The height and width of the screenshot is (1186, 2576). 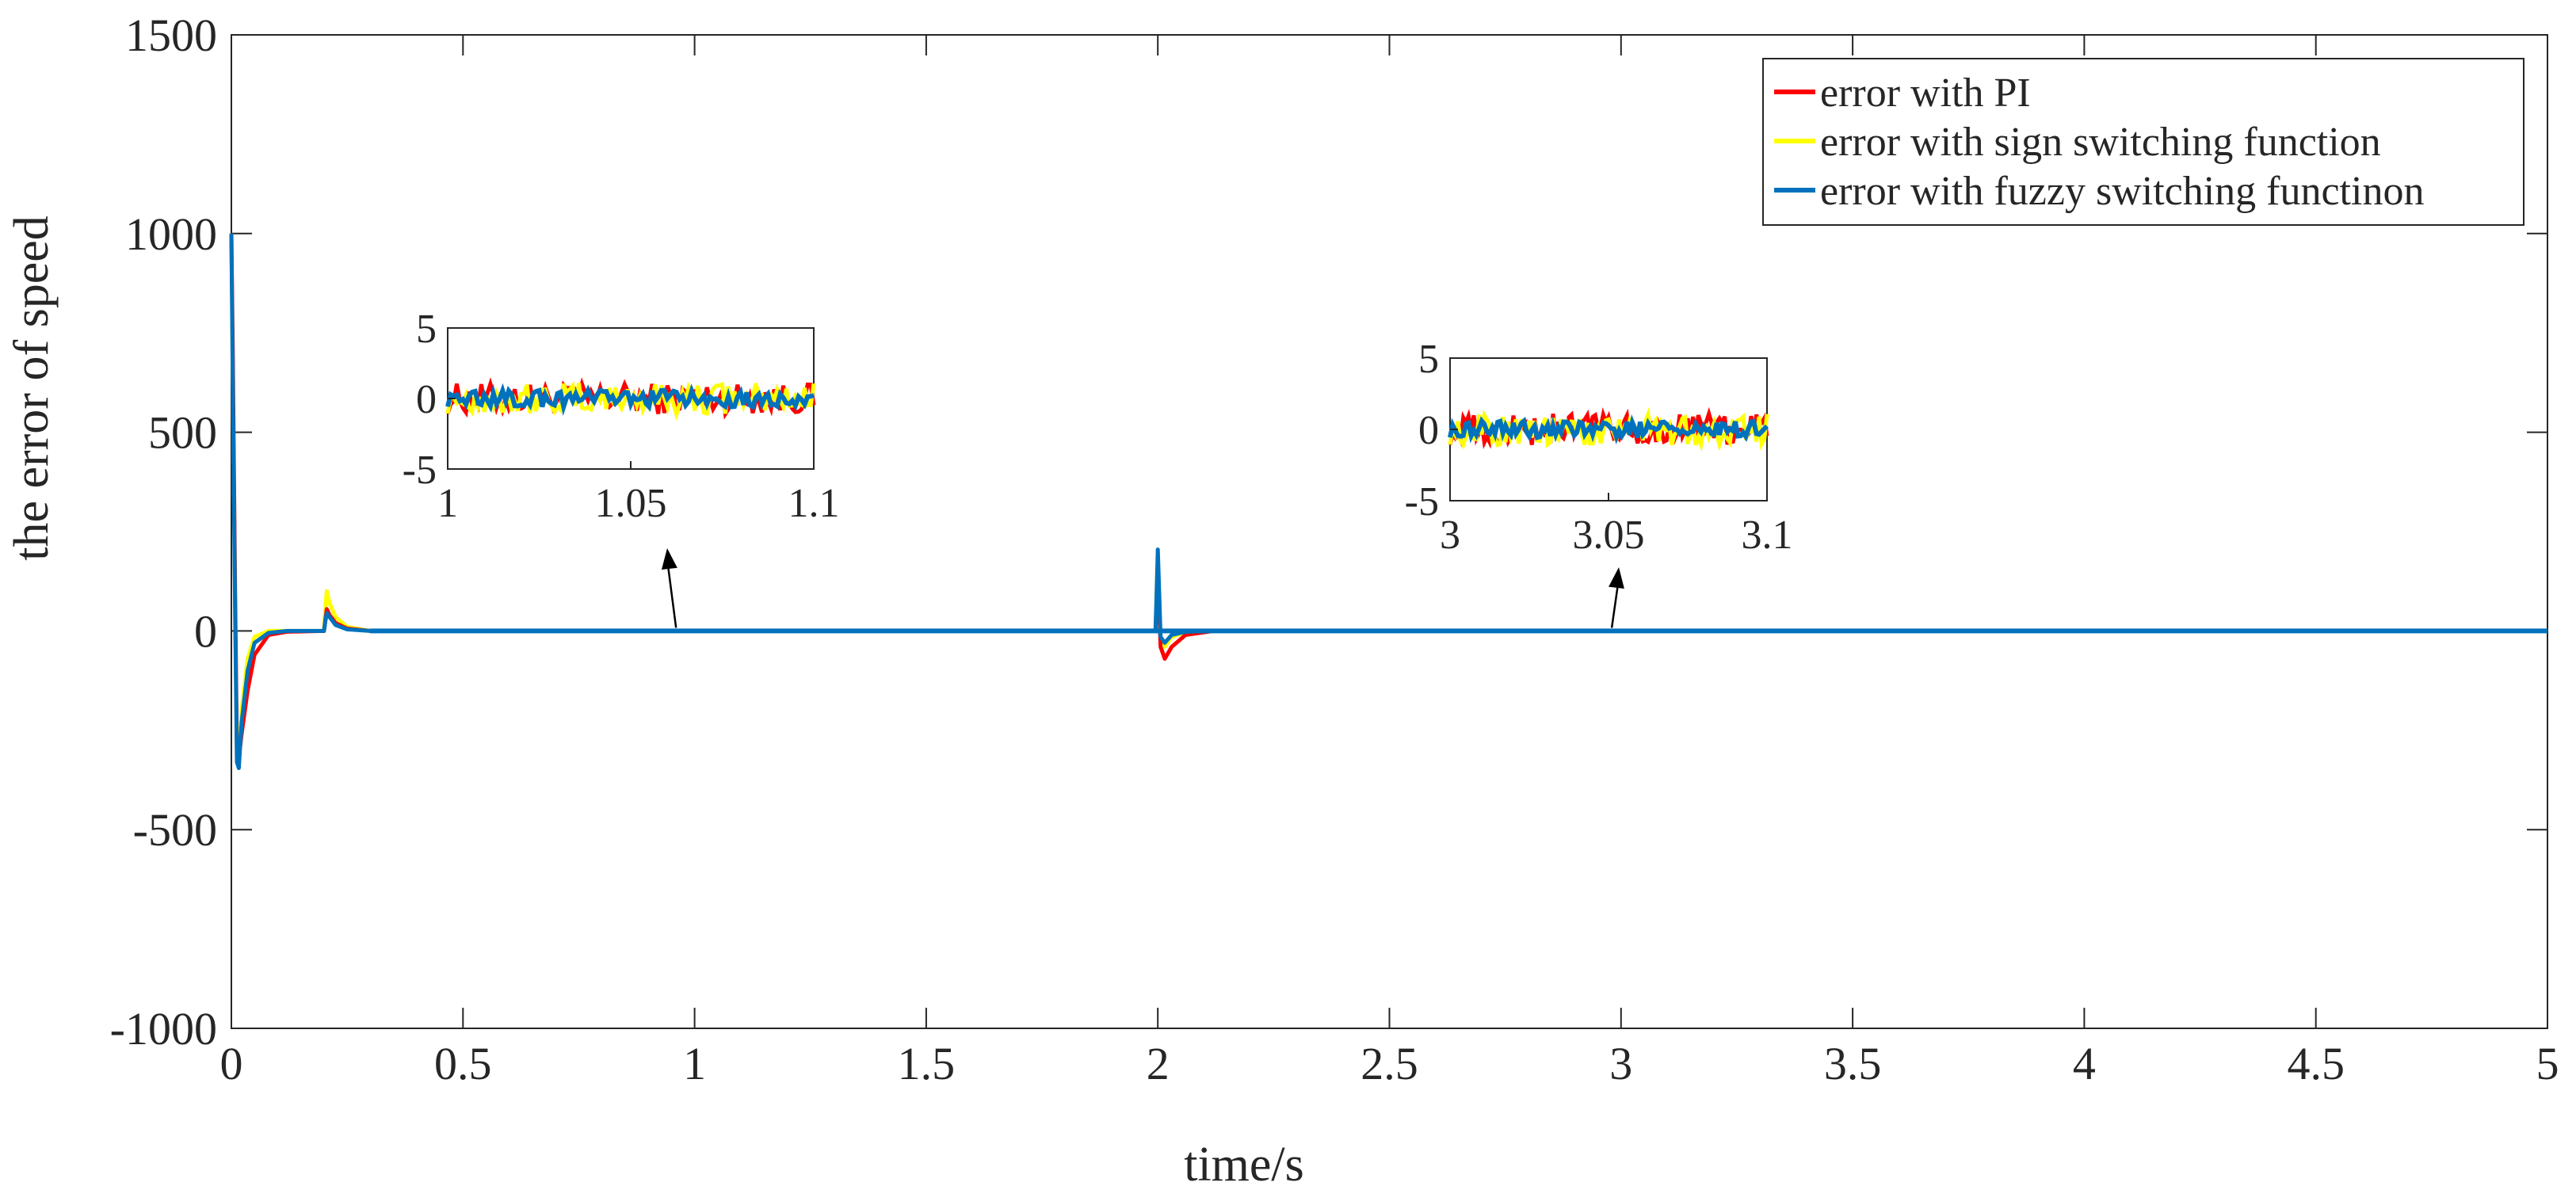 I want to click on inset-x-tick-label: 1, so click(x=447, y=503).